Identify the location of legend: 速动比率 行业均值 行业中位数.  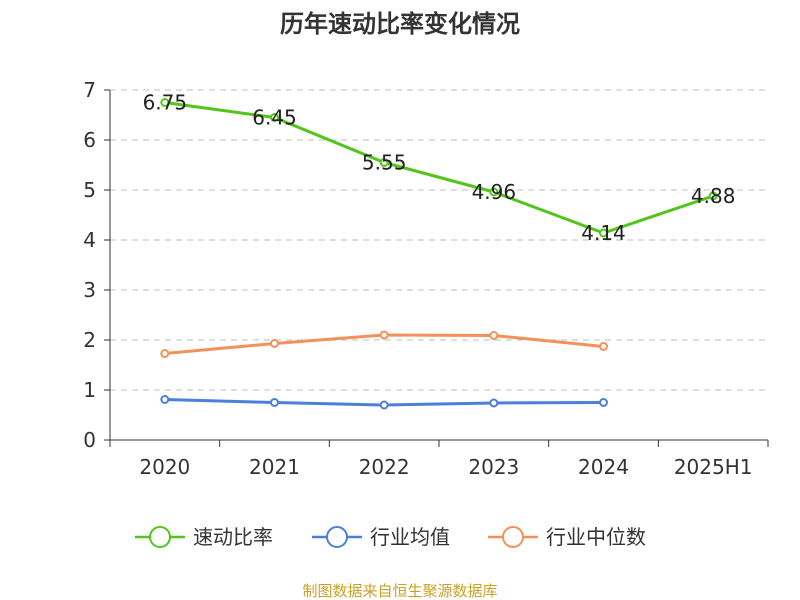
(390, 537).